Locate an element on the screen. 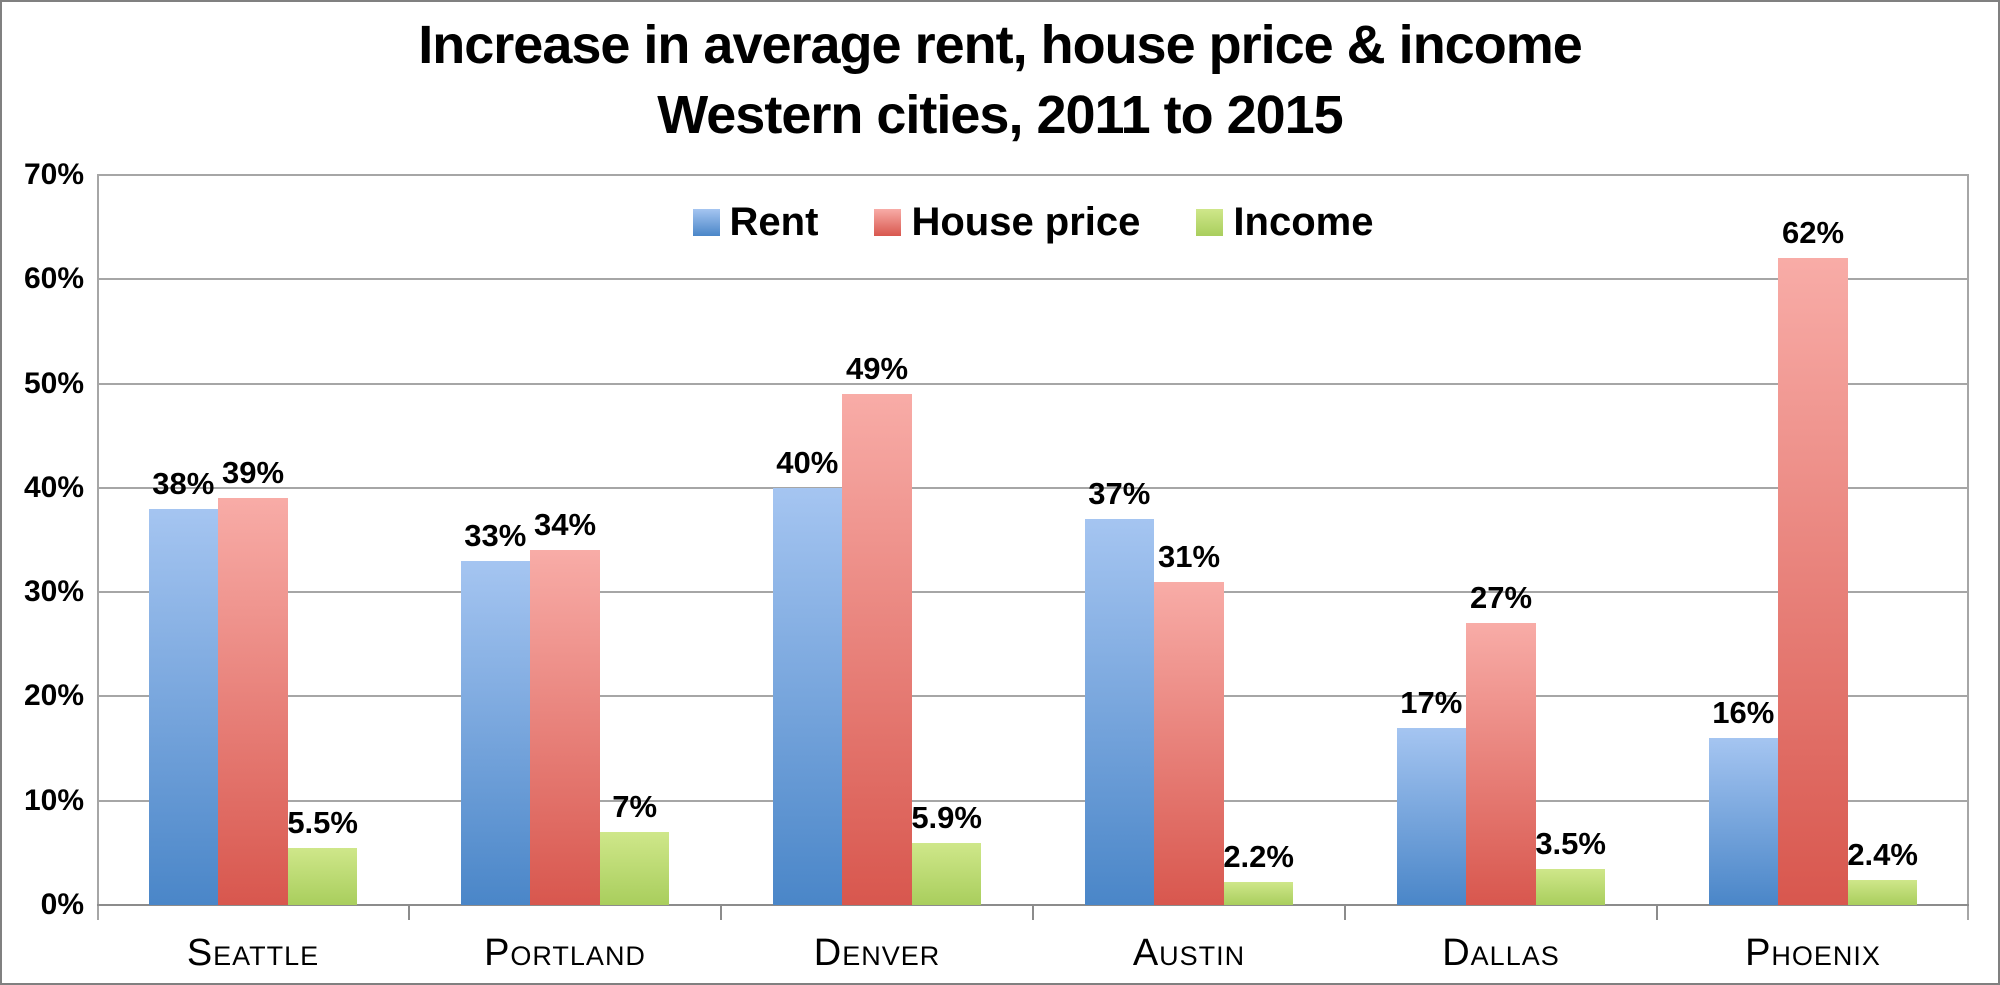 The width and height of the screenshot is (2000, 985). bar-label-portland-rent: 33% is located at coordinates (495, 535).